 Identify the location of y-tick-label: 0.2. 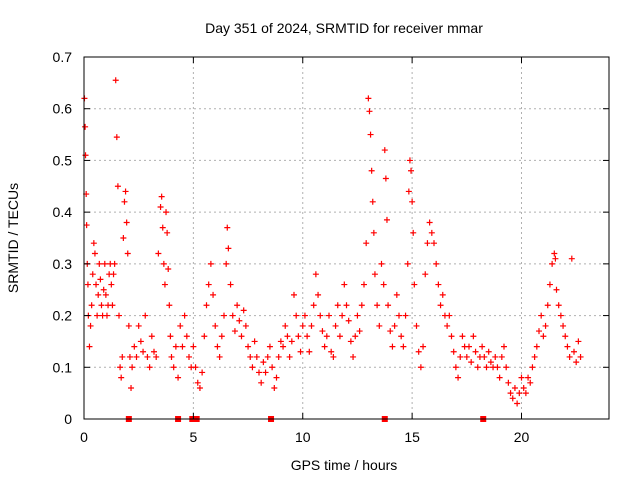
(63, 316).